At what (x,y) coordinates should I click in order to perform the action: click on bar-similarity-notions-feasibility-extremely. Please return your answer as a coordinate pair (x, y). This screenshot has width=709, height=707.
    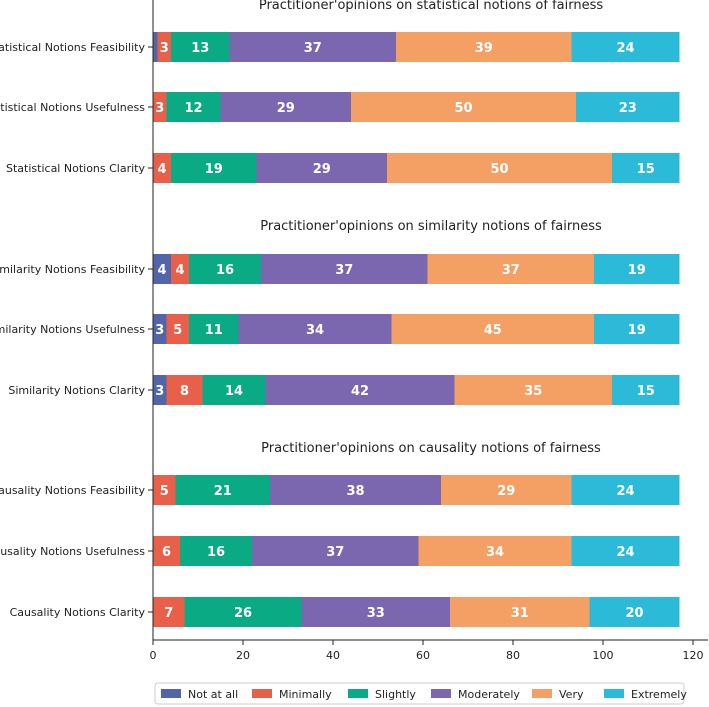
    Looking at the image, I should click on (637, 269).